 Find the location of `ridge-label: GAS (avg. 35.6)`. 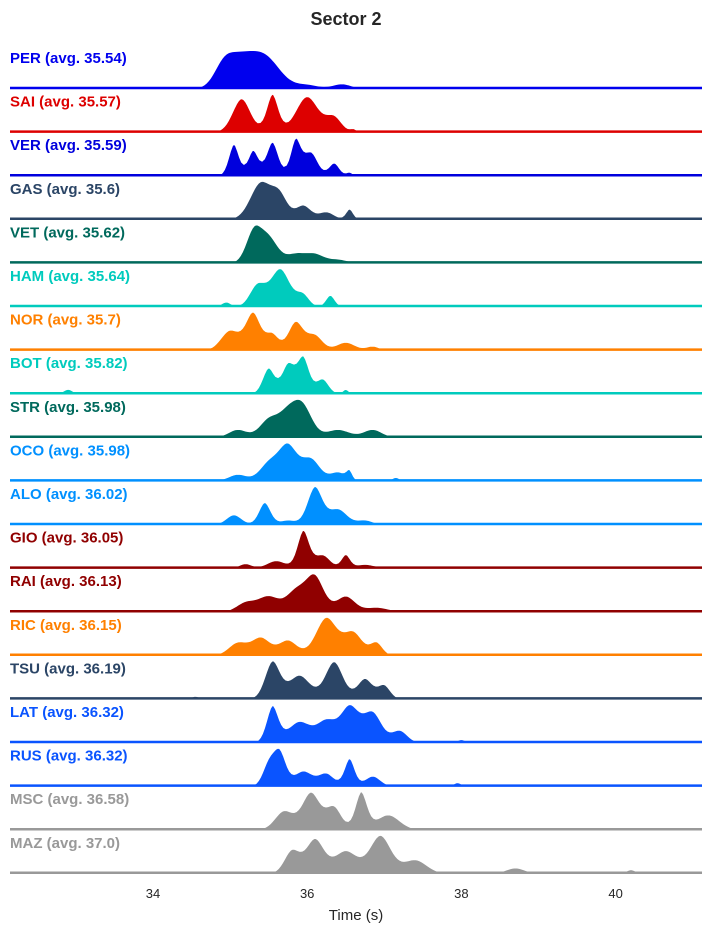

ridge-label: GAS (avg. 35.6) is located at coordinates (65, 189).